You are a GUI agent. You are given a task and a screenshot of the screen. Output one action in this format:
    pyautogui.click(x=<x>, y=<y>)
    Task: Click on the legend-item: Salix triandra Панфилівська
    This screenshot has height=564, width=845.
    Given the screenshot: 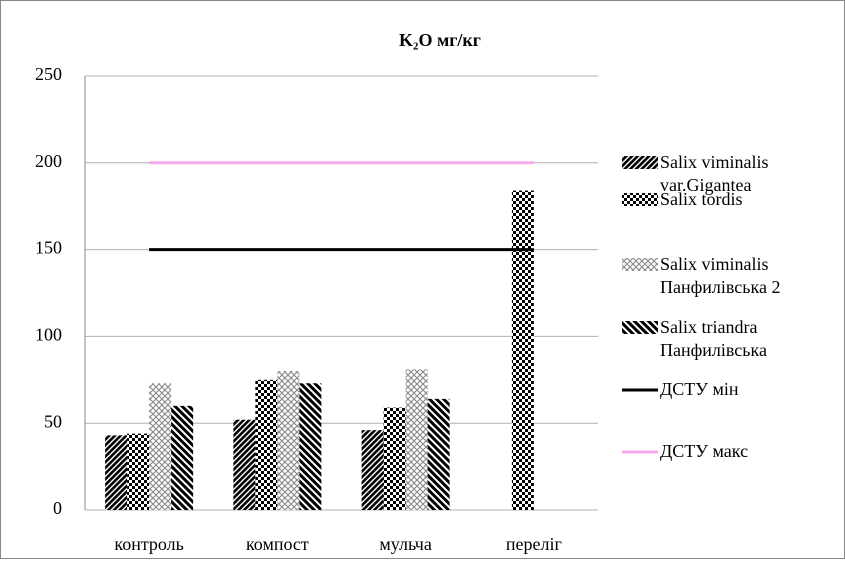 What is the action you would take?
    pyautogui.click(x=713, y=338)
    